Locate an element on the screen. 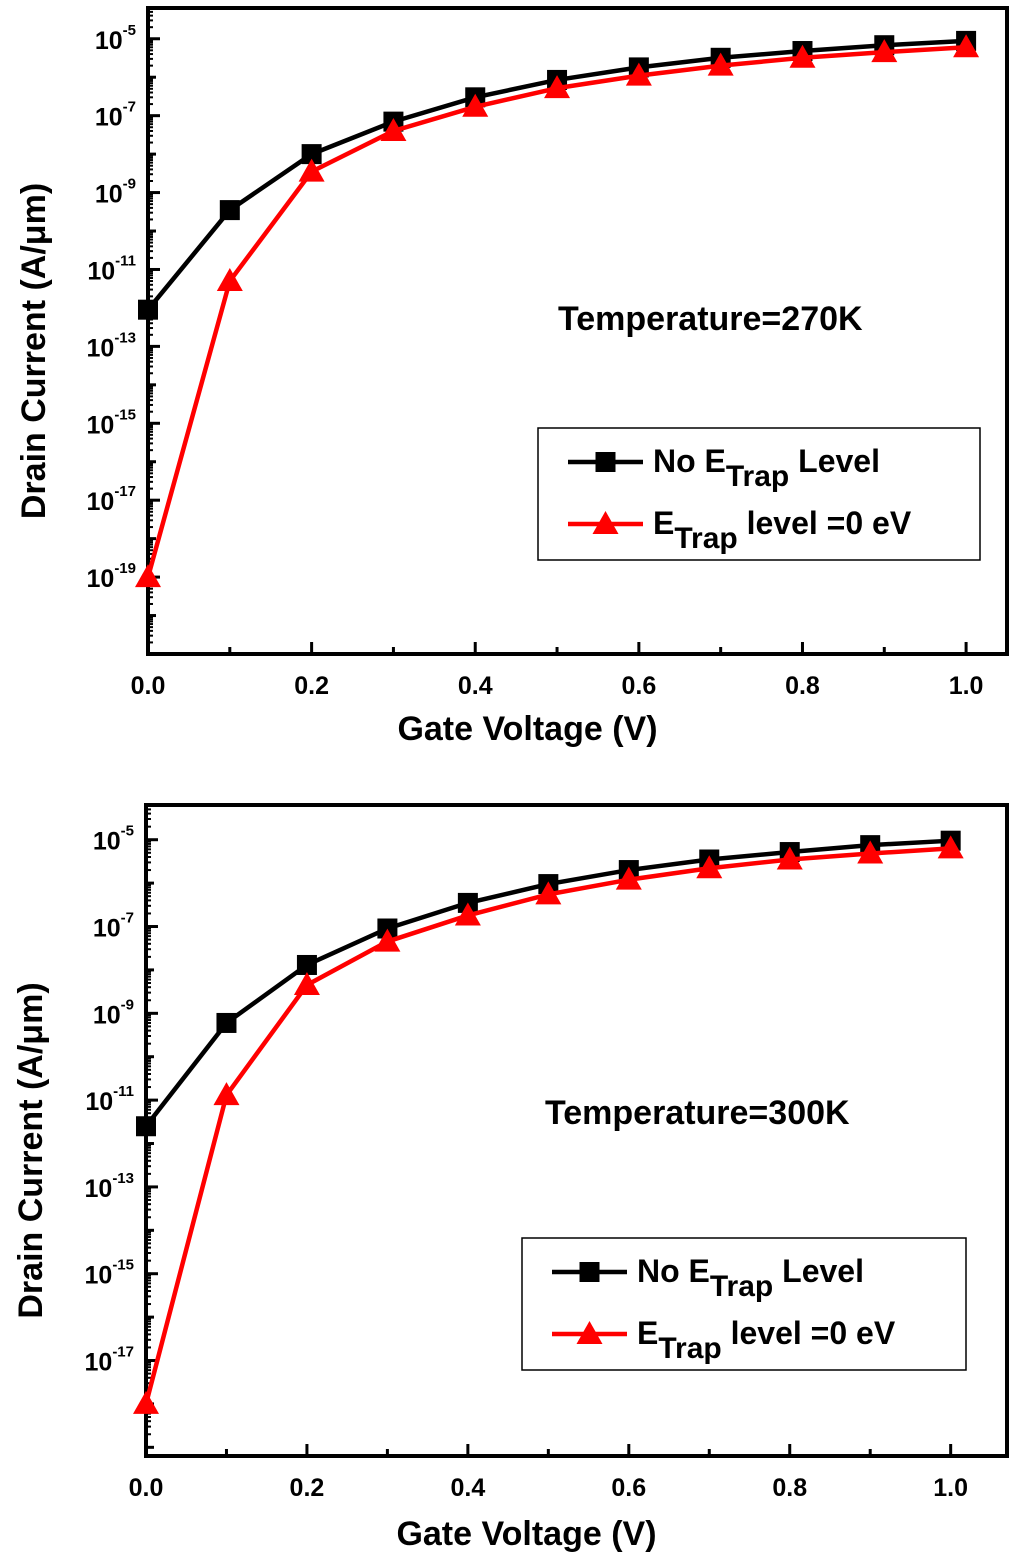 The height and width of the screenshot is (1560, 1017). y-tick-label: 10⁻¹⁹ is located at coordinates (112, 576).